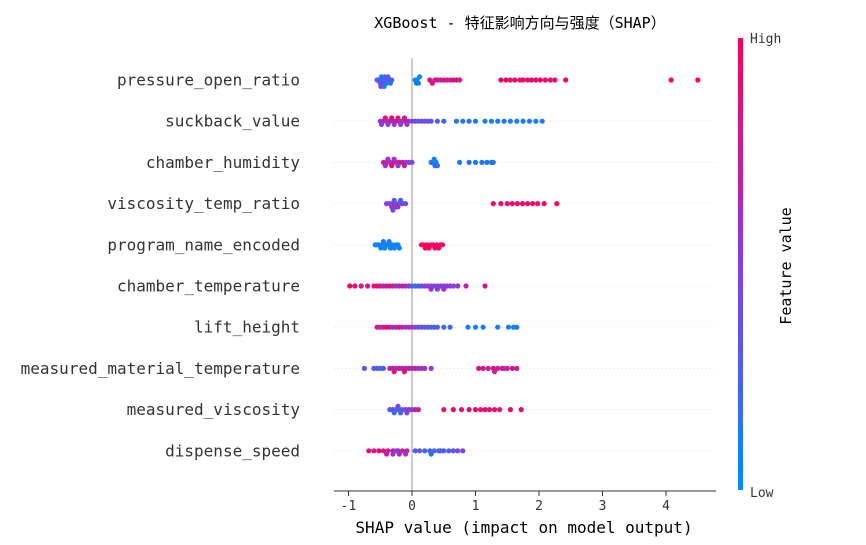 This screenshot has width=866, height=545. Describe the element at coordinates (476, 506) in the screenshot. I see `x-tick-label: 1` at that location.